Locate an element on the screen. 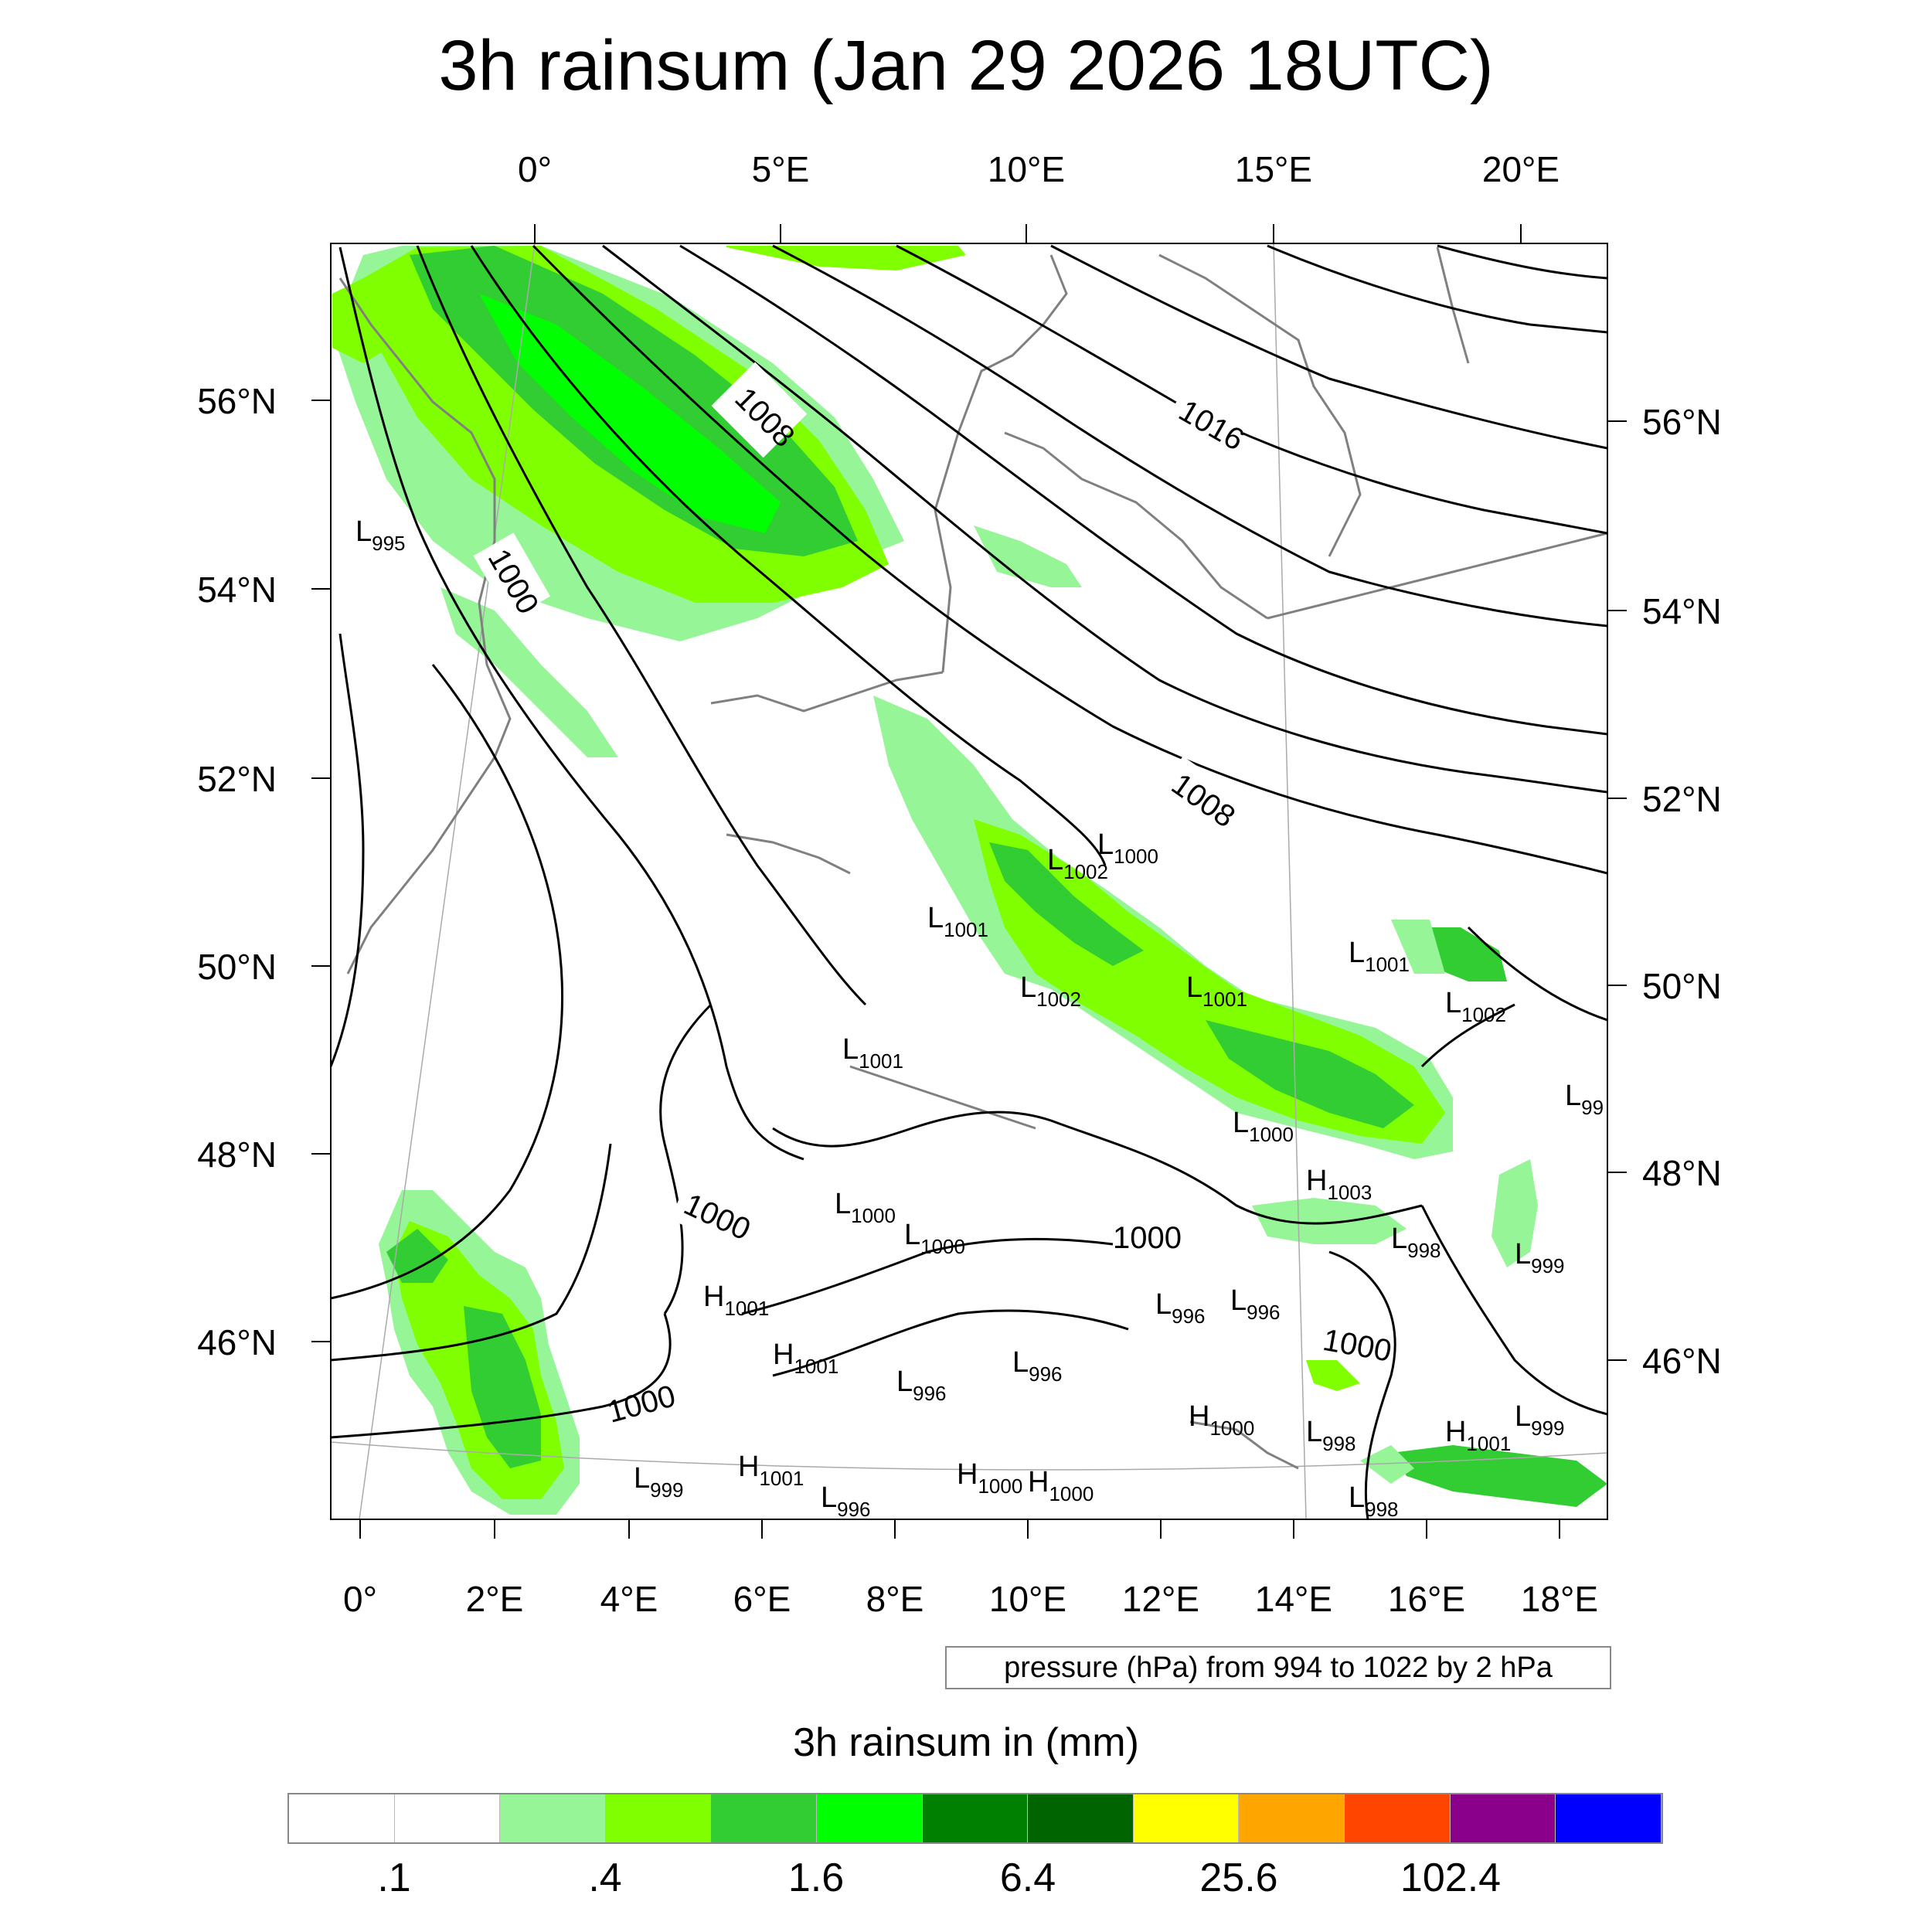  bottom-lon-label: 12°E is located at coordinates (1161, 1599).